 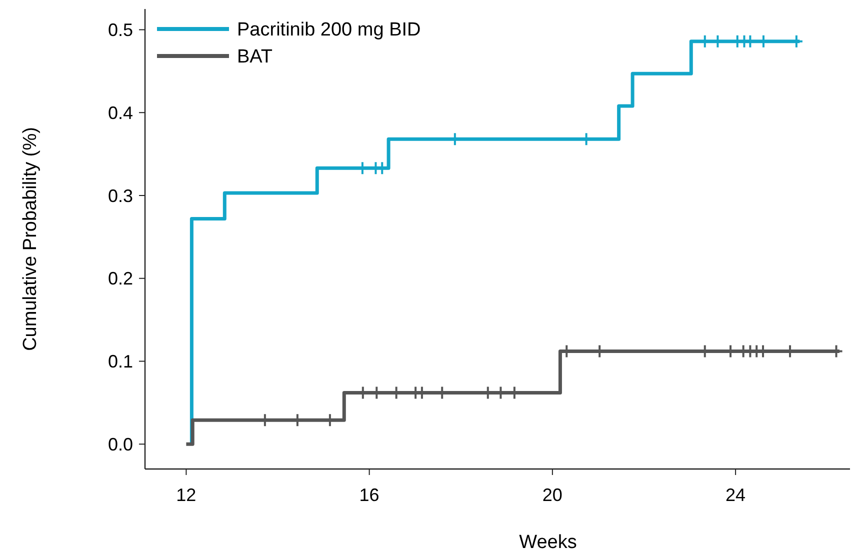 I want to click on y-tick-label: 0.2, so click(x=120, y=278).